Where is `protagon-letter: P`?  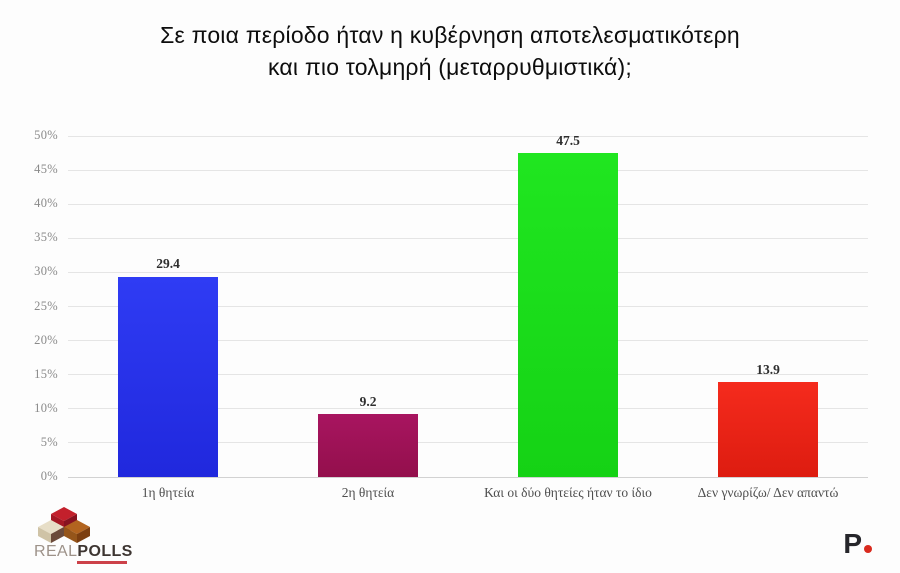 protagon-letter: P is located at coordinates (852, 543).